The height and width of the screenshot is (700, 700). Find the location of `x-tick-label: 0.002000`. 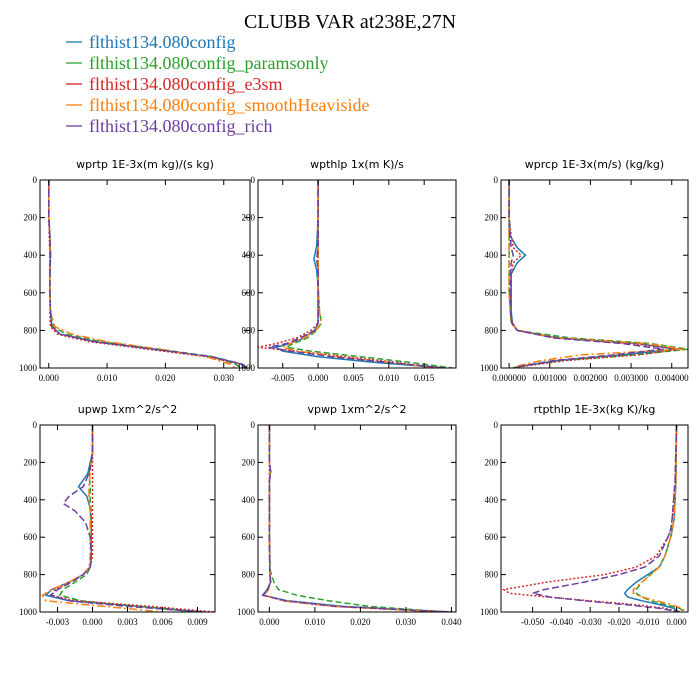

x-tick-label: 0.002000 is located at coordinates (591, 378).